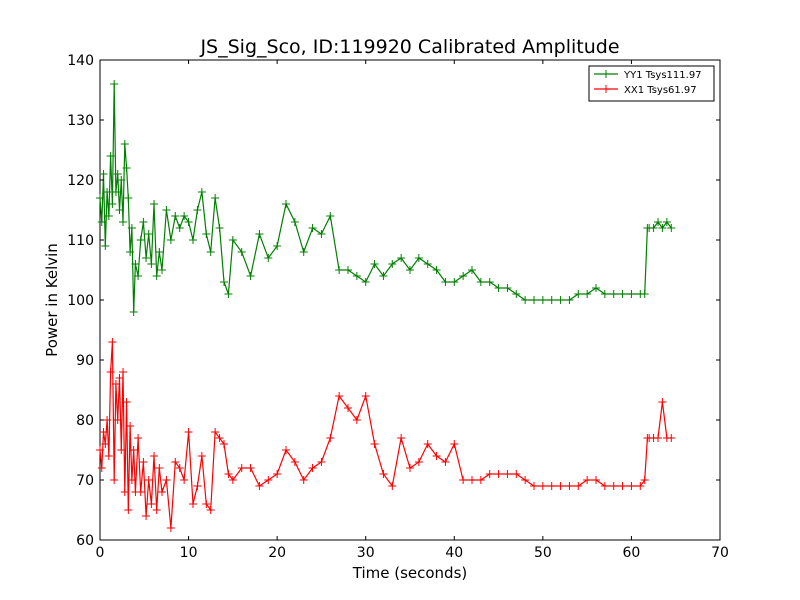 This screenshot has height=600, width=800. Describe the element at coordinates (454, 553) in the screenshot. I see `x-tick-label: 40` at that location.